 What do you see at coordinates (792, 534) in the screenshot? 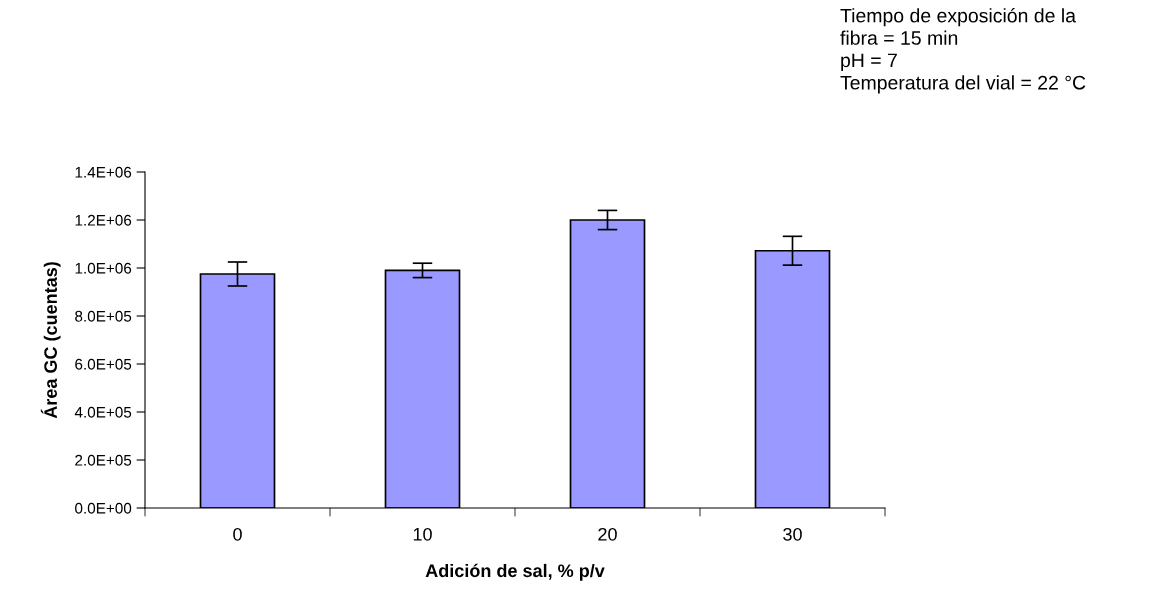
I see `x-tick-label: 30` at bounding box center [792, 534].